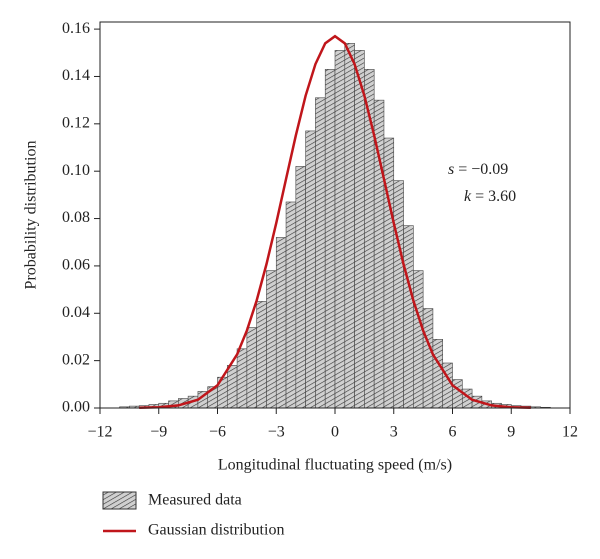 This screenshot has height=559, width=600. I want to click on annotation: k = 3.60, so click(490, 196).